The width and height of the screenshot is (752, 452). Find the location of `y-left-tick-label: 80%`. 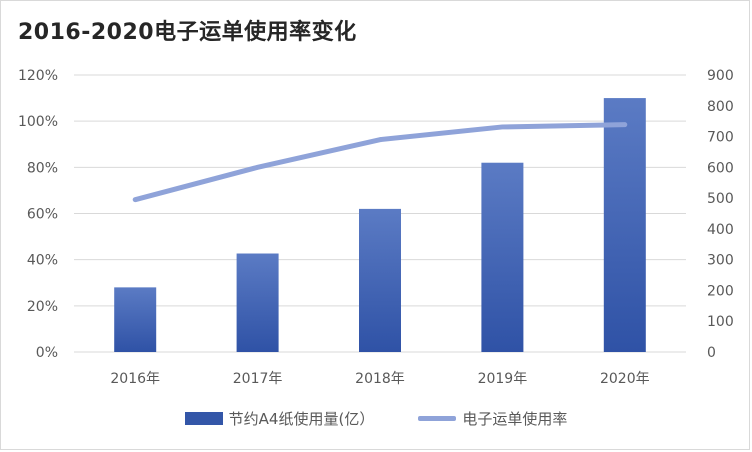

y-left-tick-label: 80% is located at coordinates (42, 168).